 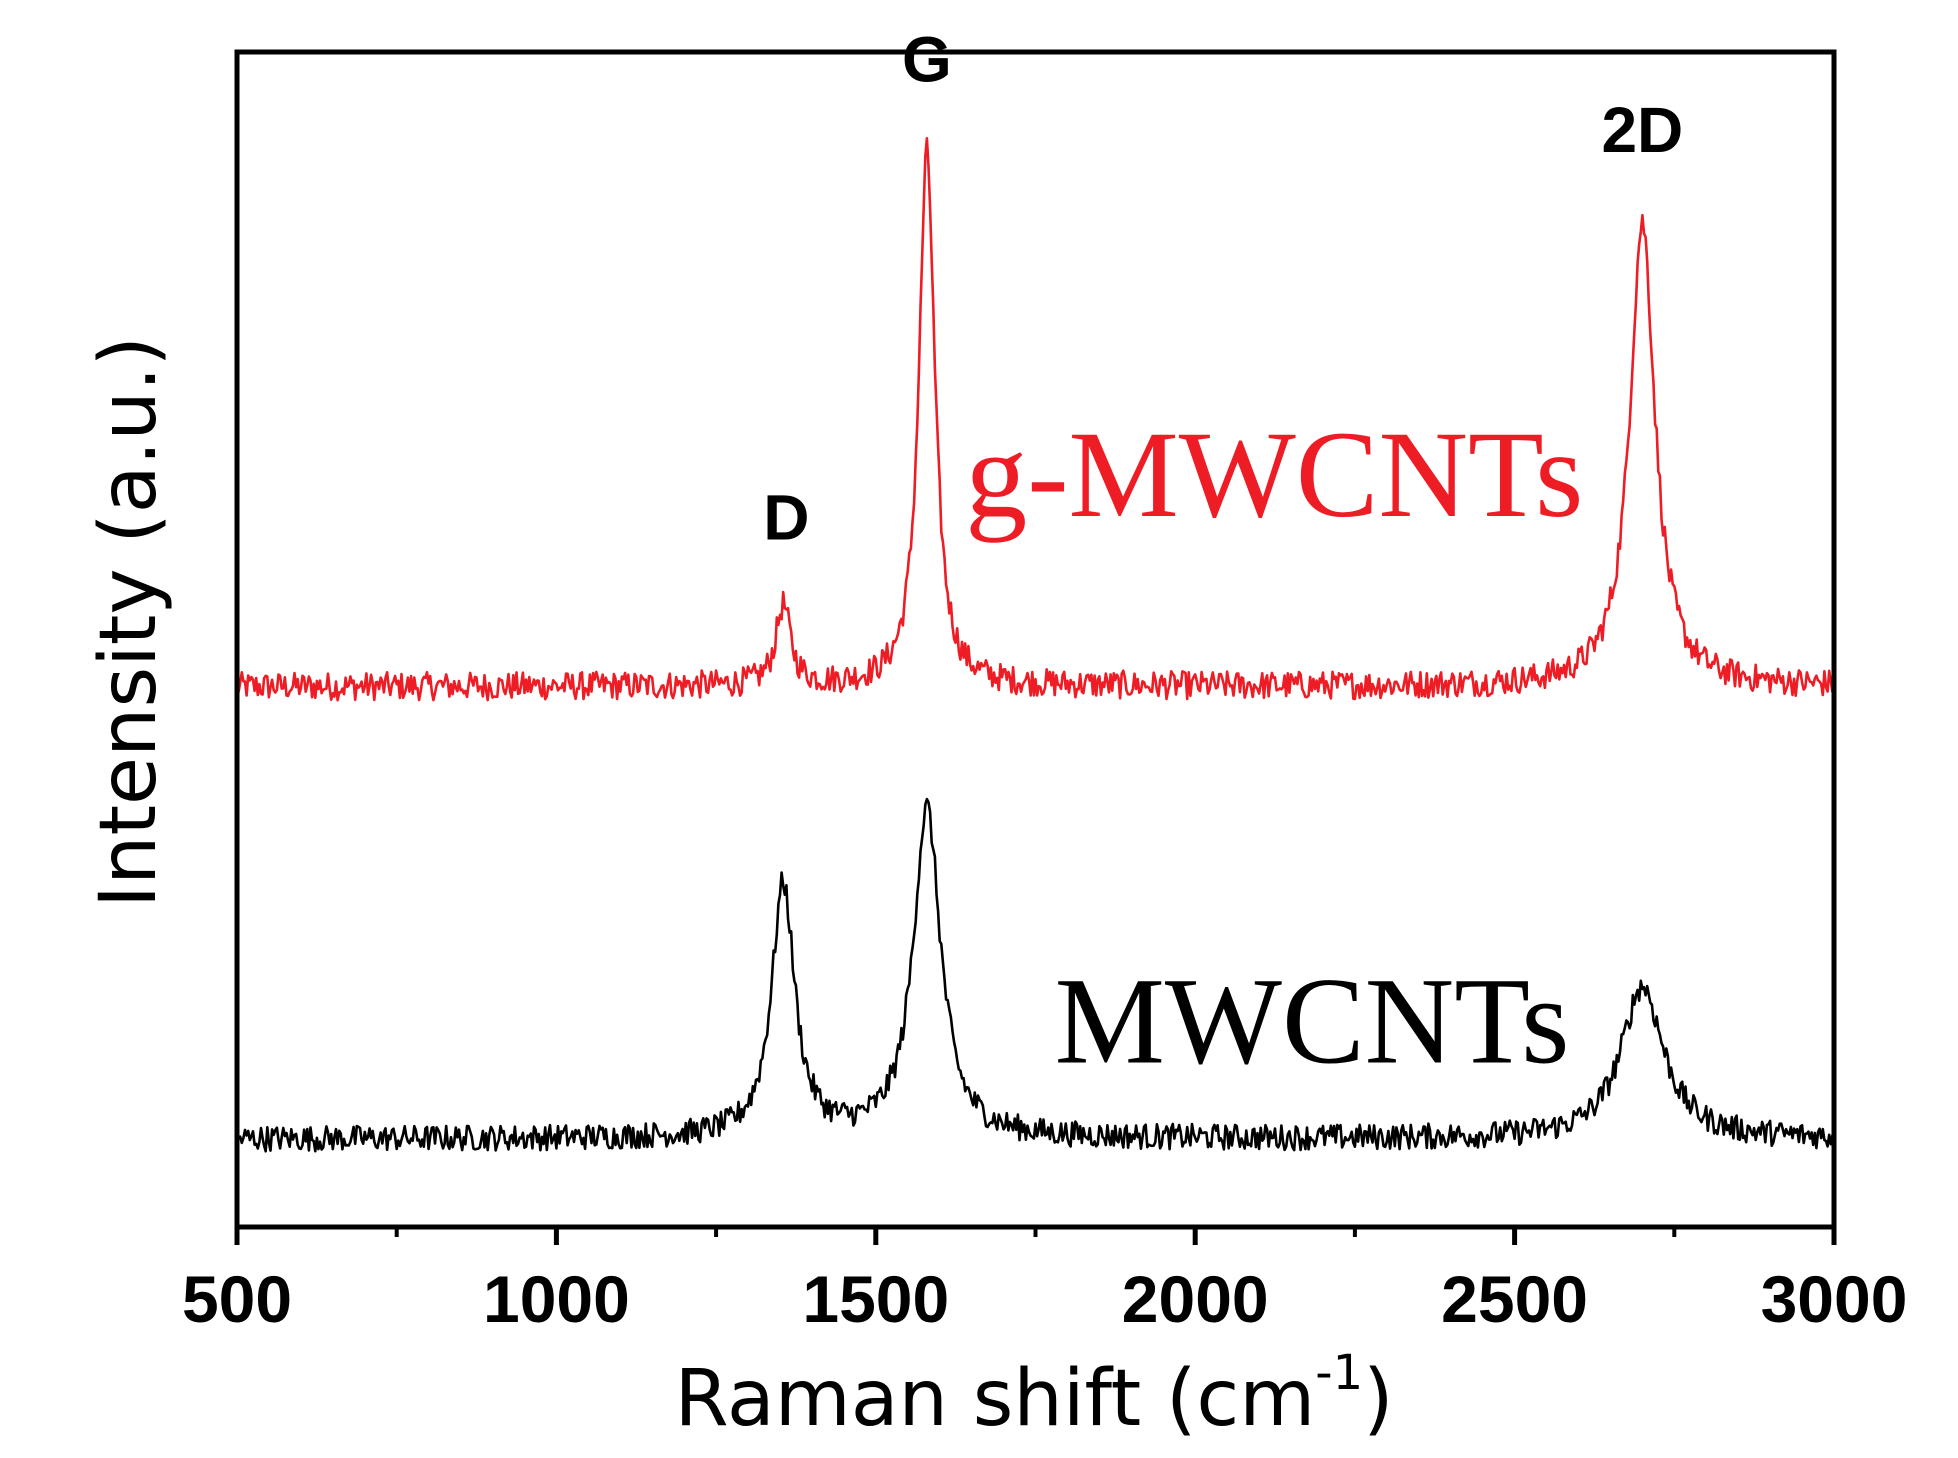 What do you see at coordinates (875, 1299) in the screenshot?
I see `x-tick-label-1500: 1500` at bounding box center [875, 1299].